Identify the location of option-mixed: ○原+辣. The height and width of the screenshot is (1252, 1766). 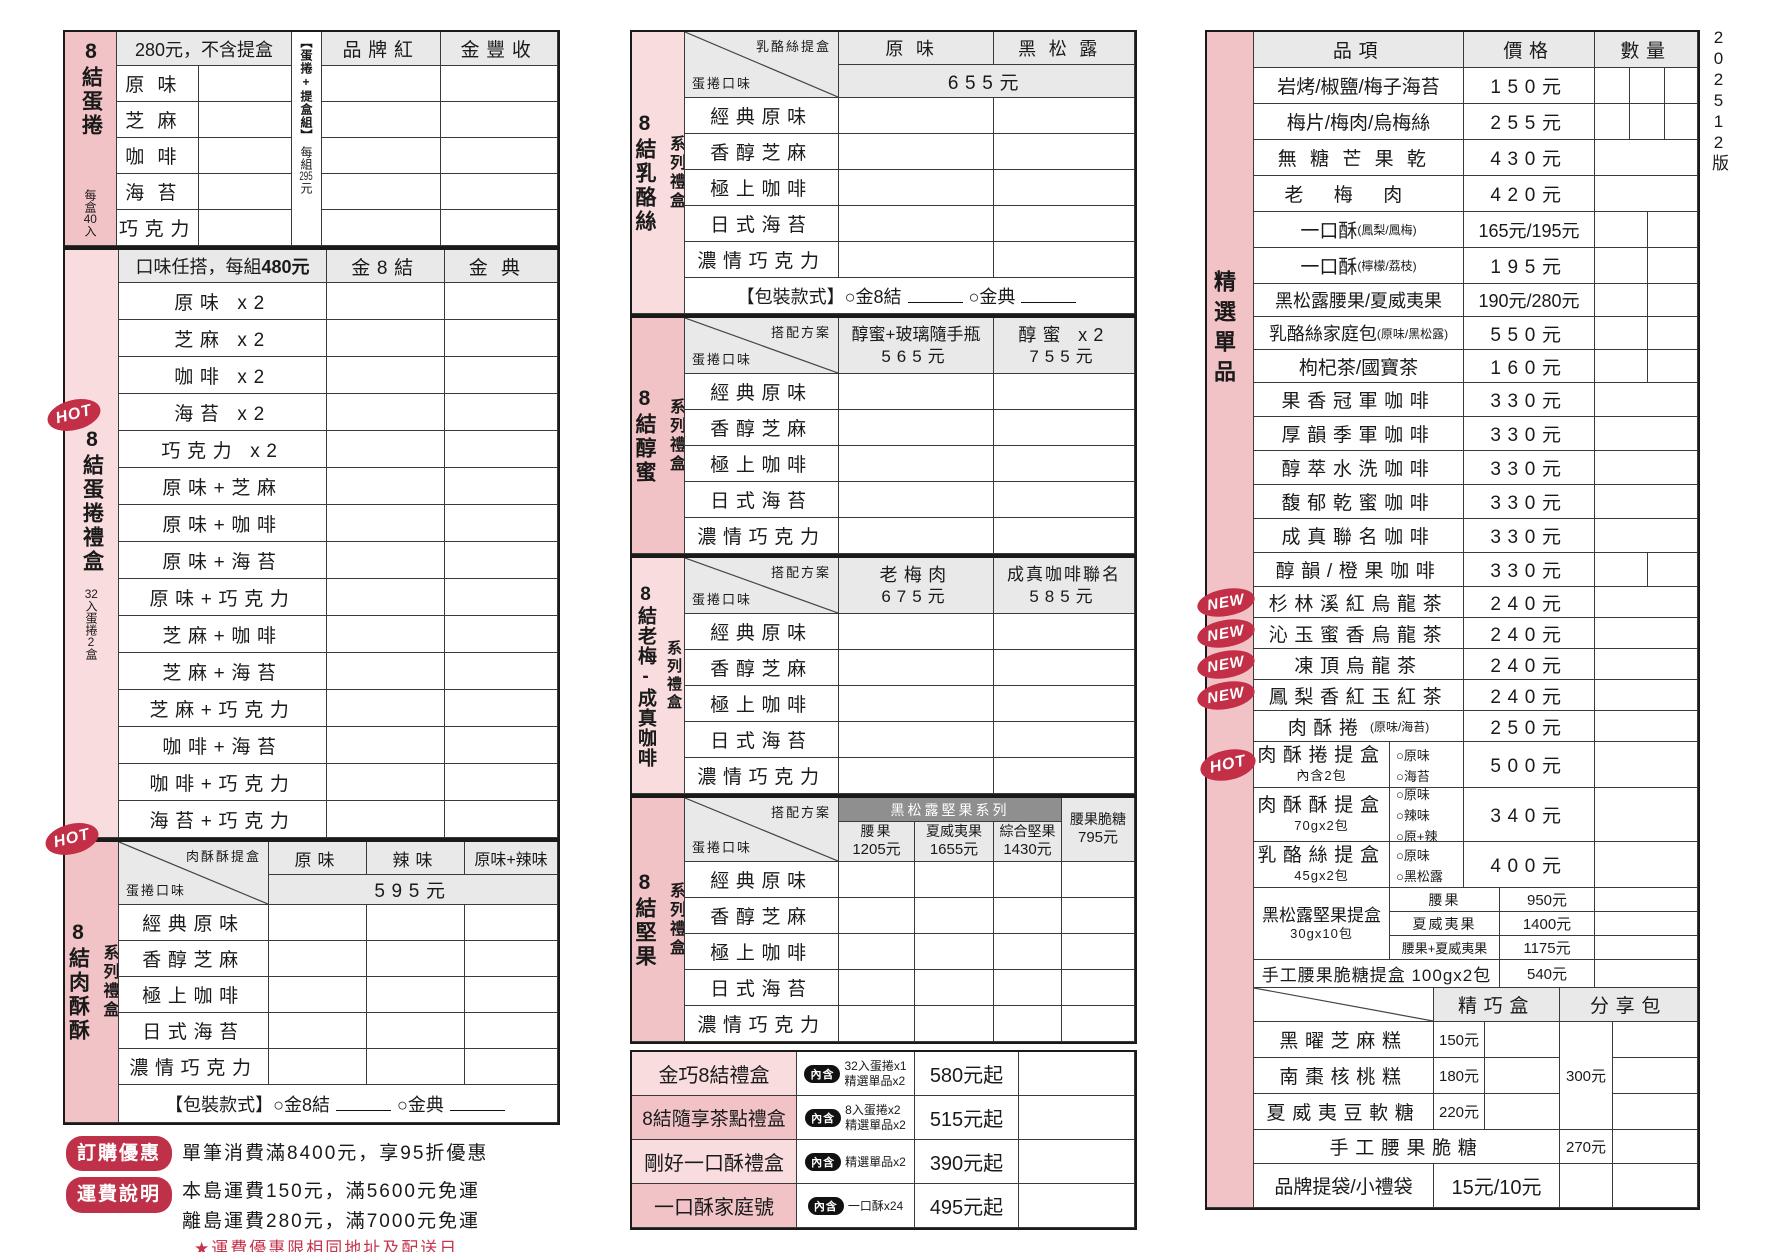
(1417, 835).